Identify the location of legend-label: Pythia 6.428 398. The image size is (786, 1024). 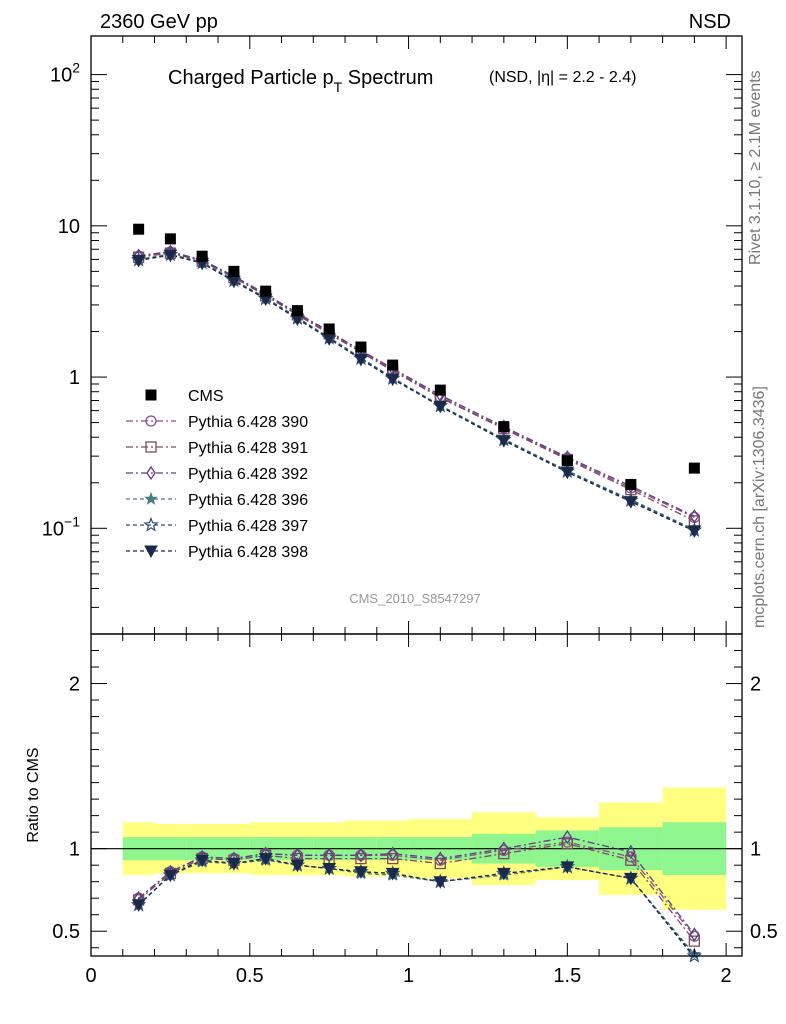
(248, 552).